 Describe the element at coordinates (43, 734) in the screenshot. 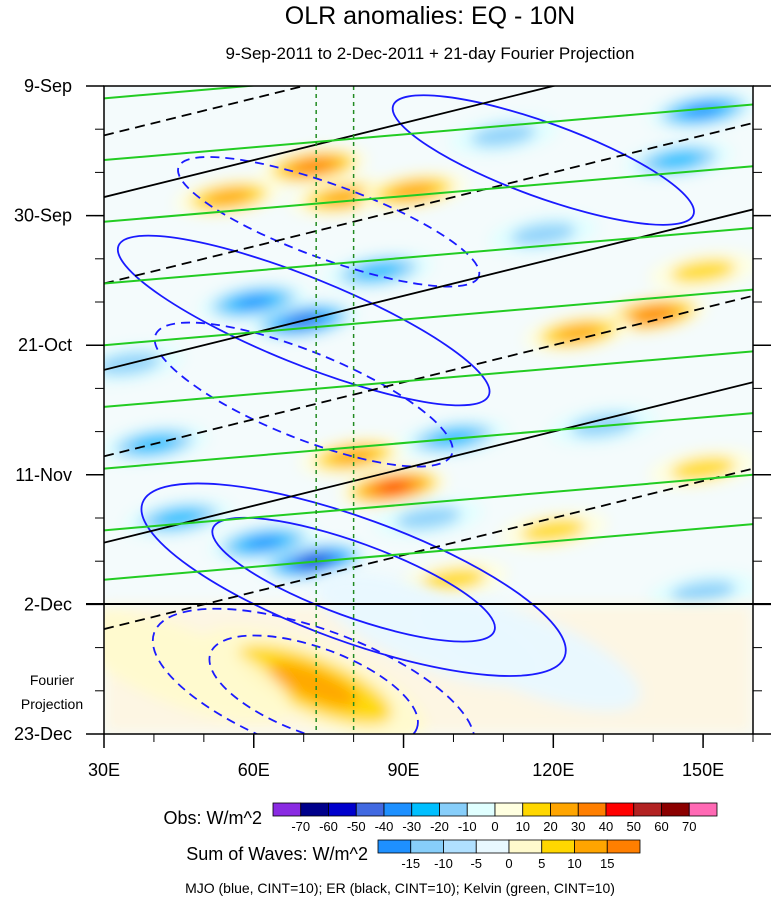

I see `y-tick-label: 23-Dec` at that location.